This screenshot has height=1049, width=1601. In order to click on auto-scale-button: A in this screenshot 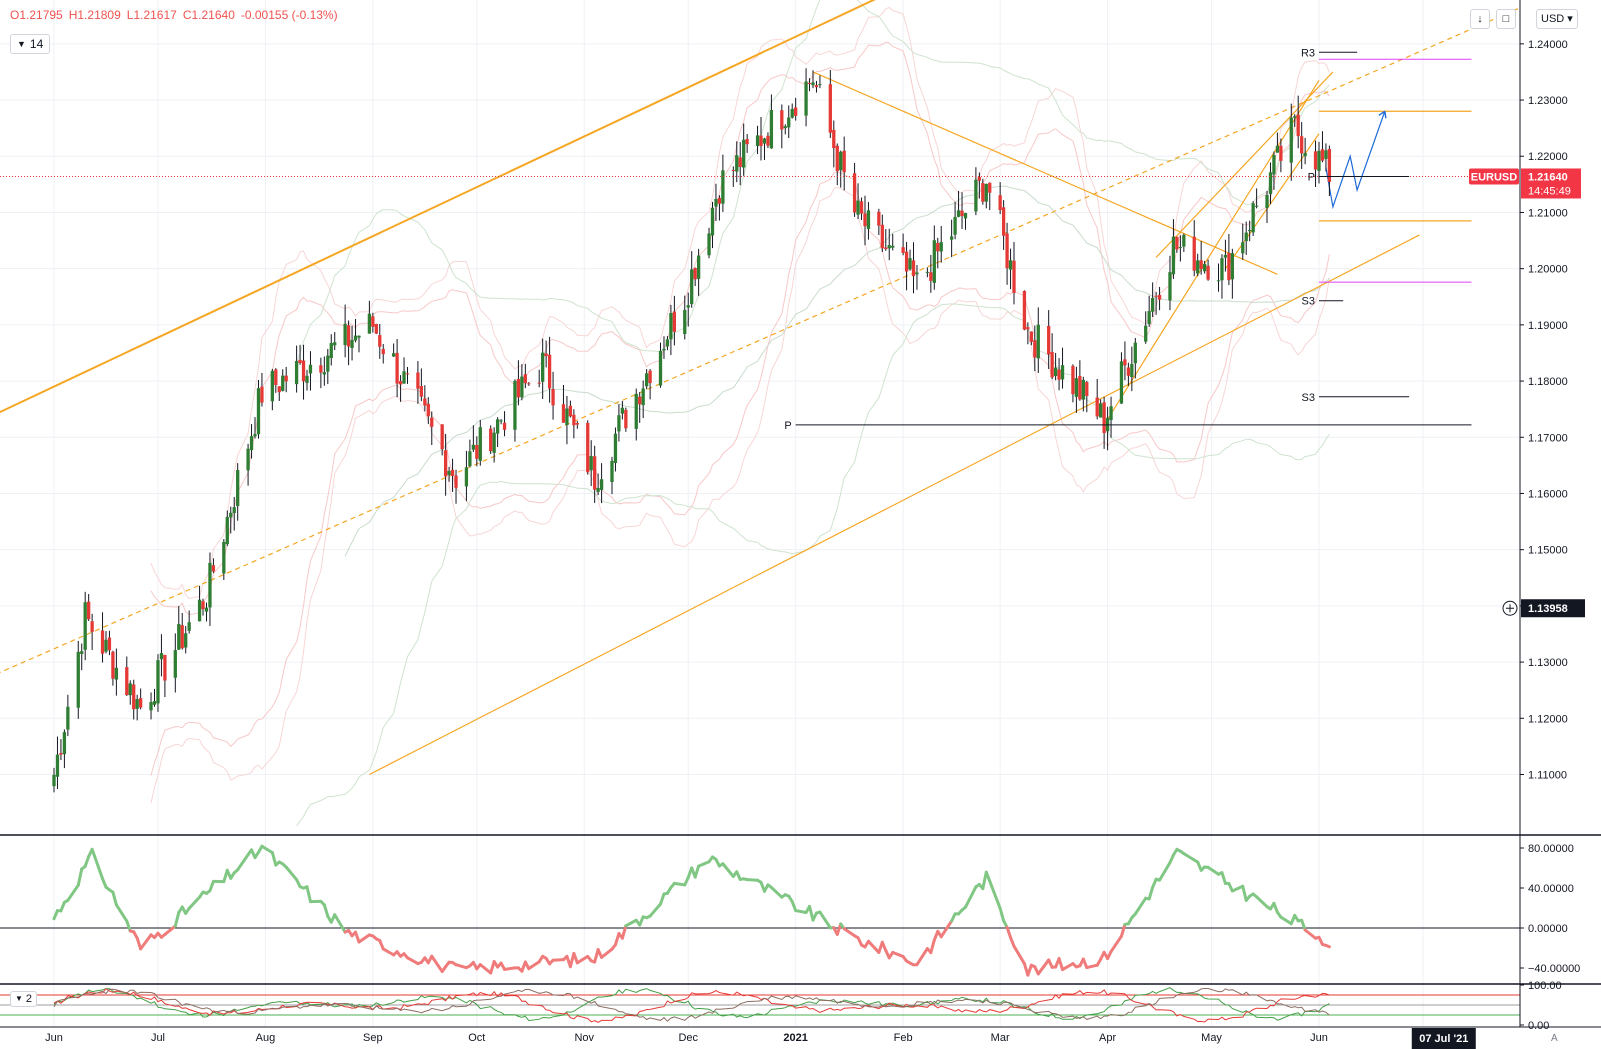, I will do `click(1554, 1038)`.